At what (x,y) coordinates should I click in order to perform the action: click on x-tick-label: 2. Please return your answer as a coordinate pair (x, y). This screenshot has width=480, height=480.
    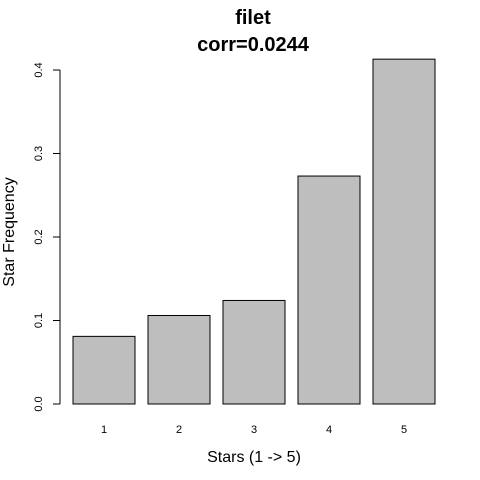
    Looking at the image, I should click on (179, 430).